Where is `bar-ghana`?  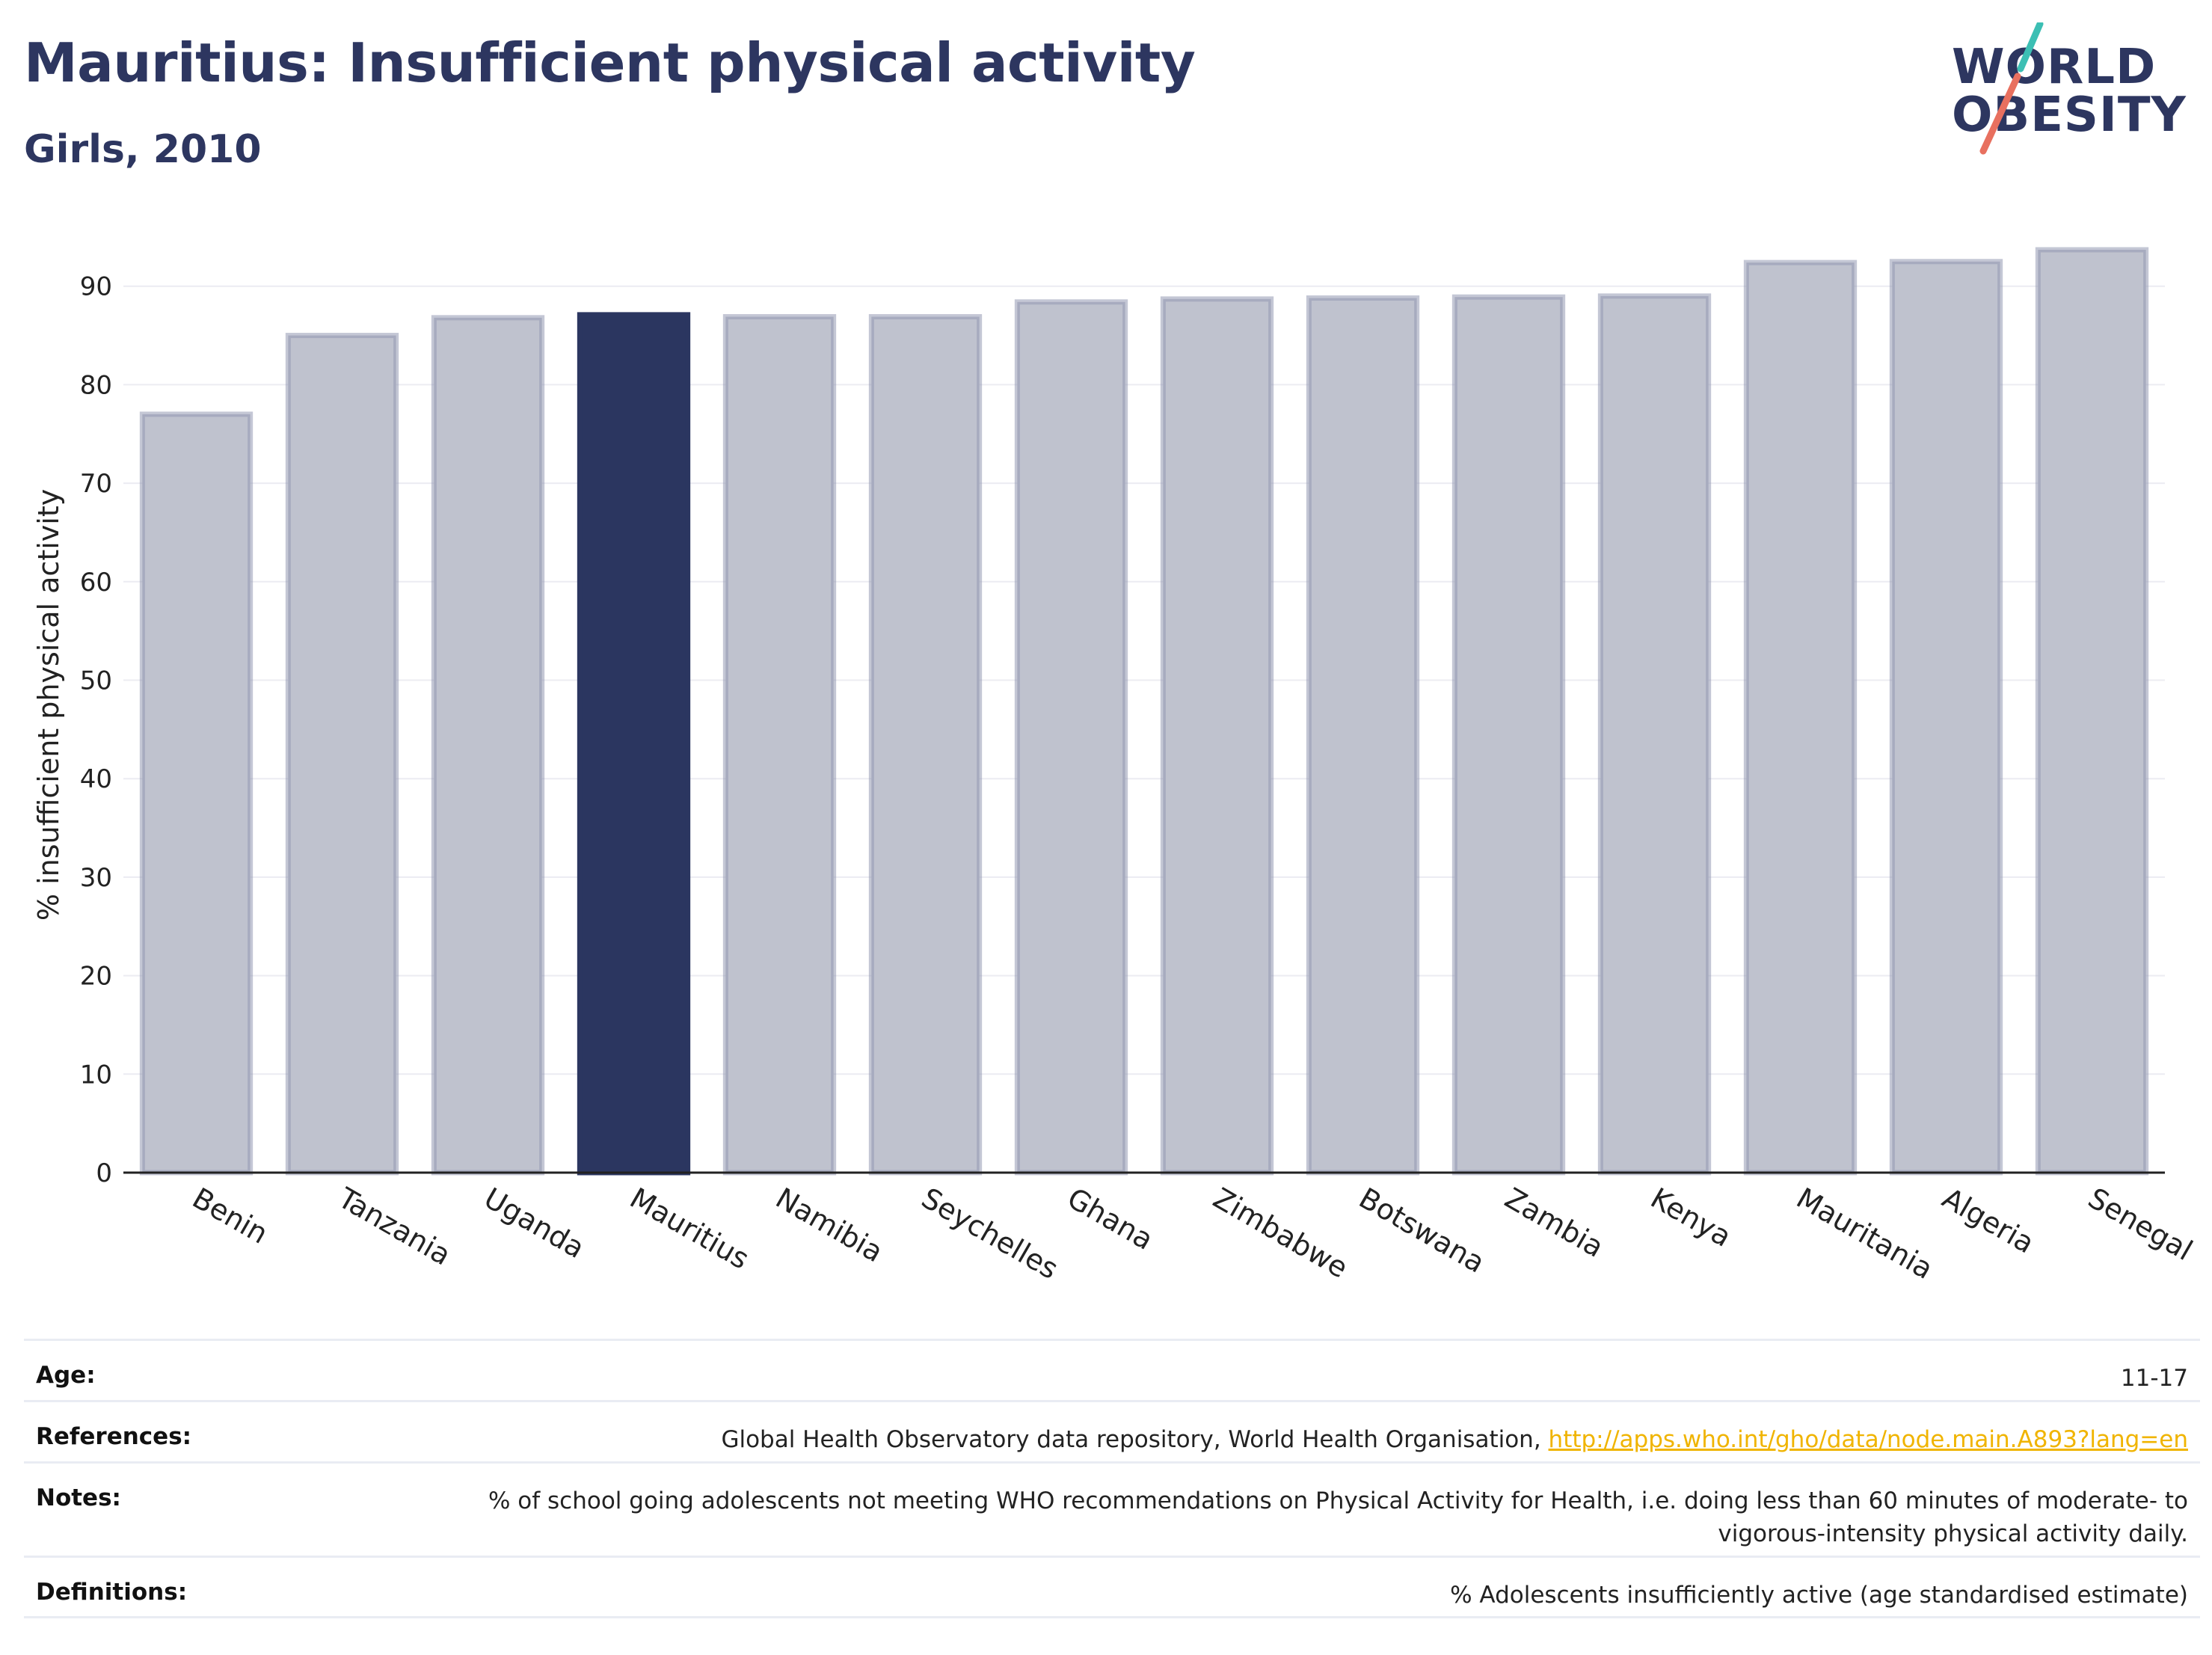
bar-ghana is located at coordinates (1071, 737).